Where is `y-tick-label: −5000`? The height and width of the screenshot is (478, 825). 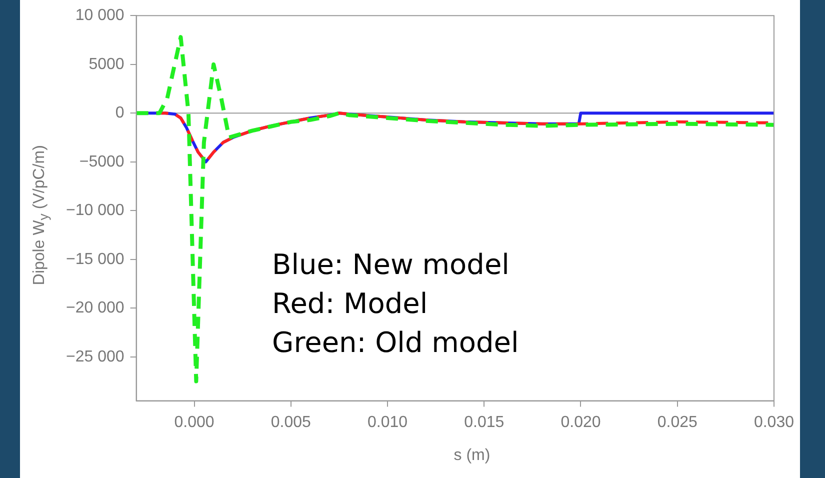 y-tick-label: −5000 is located at coordinates (101, 161).